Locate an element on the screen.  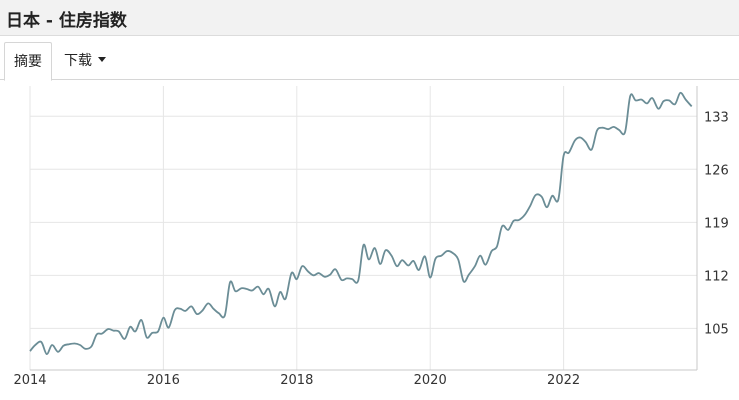
y-tick-label: 105 is located at coordinates (716, 329).